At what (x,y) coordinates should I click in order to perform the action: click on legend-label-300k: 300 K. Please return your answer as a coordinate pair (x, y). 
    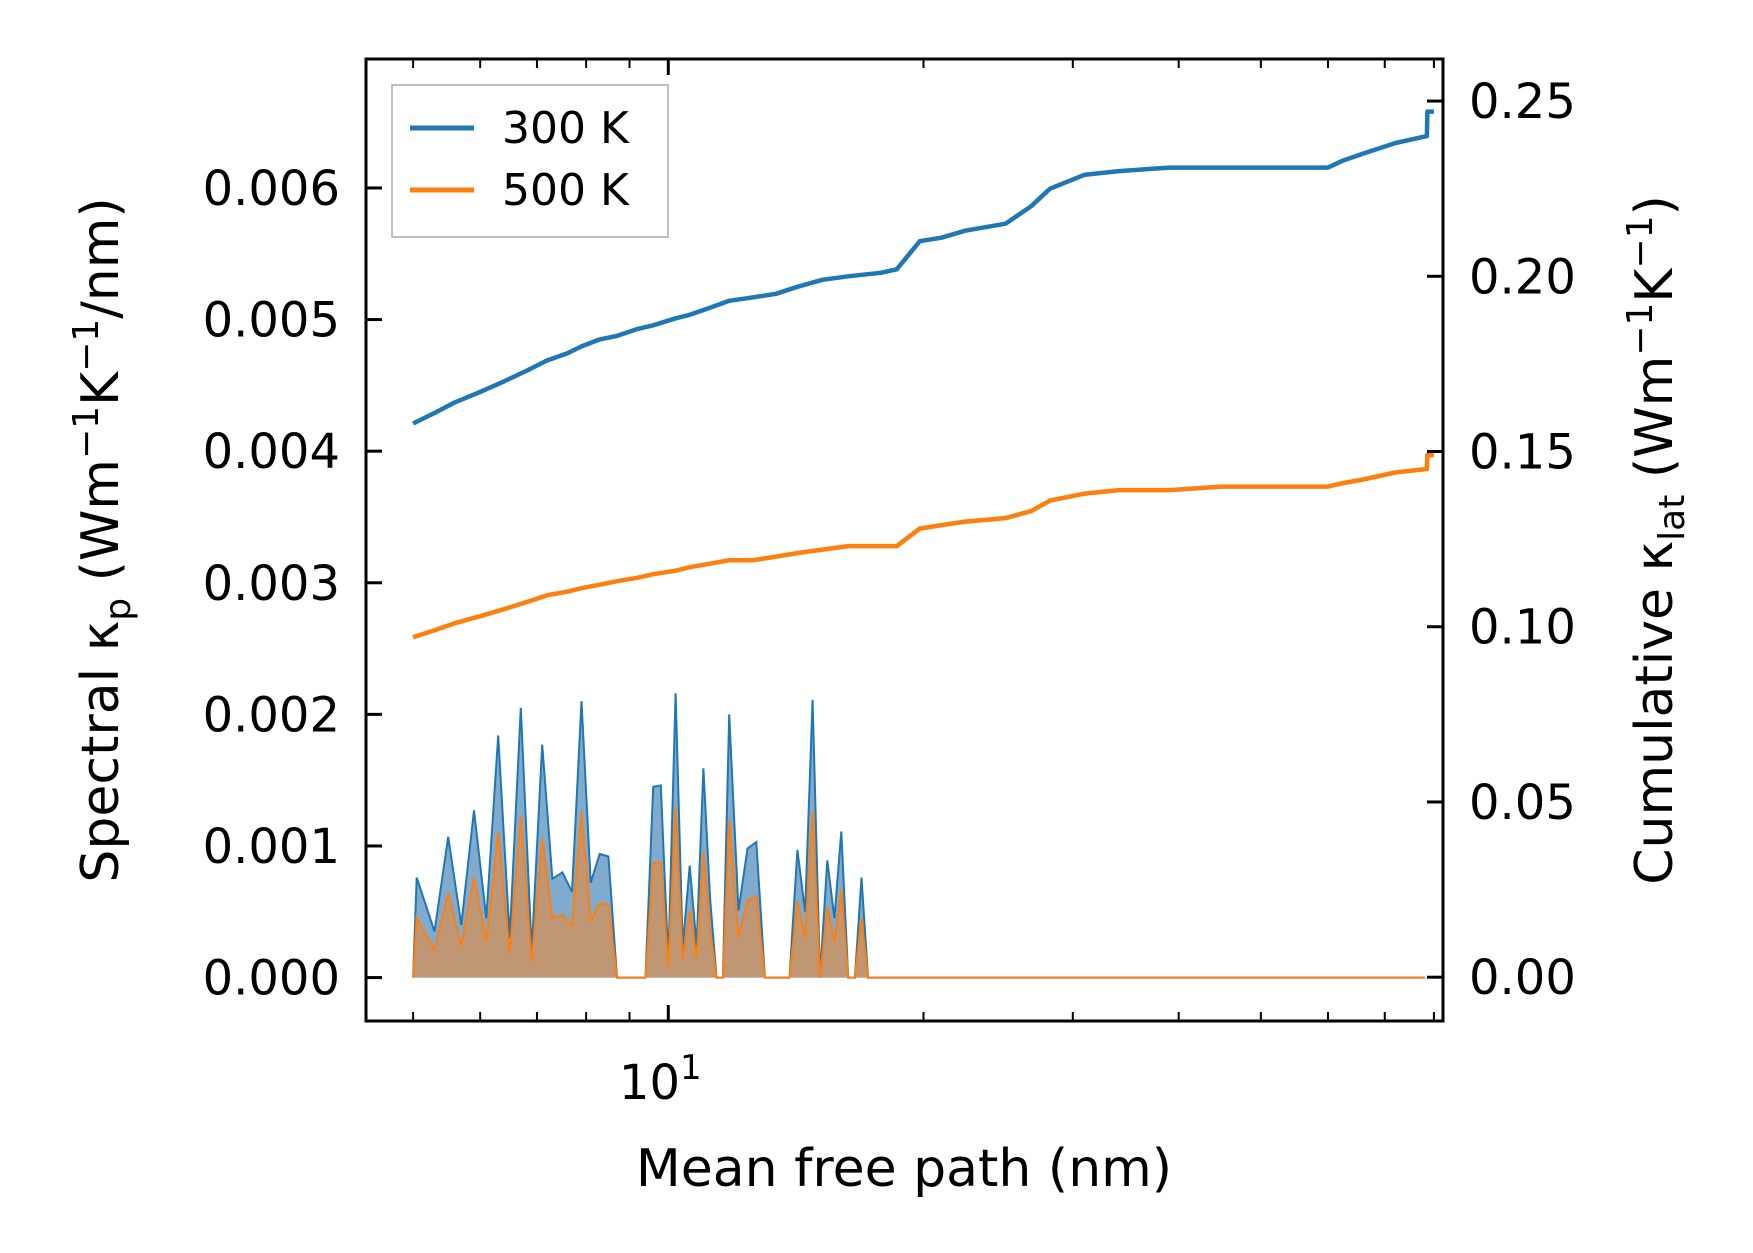
    Looking at the image, I should click on (566, 128).